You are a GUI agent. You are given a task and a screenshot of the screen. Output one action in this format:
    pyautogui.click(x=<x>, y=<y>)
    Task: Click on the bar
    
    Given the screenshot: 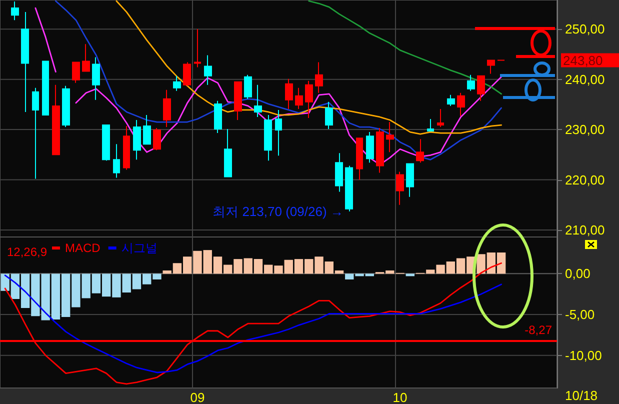 What is the action you would take?
    pyautogui.click(x=410, y=275)
    